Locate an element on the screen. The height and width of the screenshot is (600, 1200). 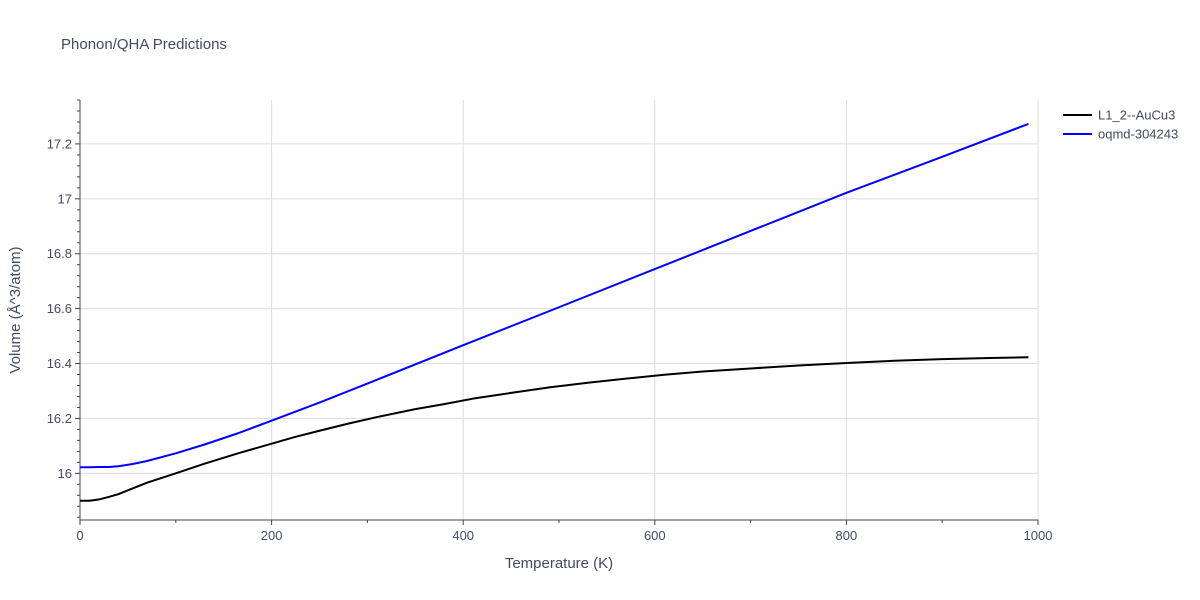
x-tick-label: 0 is located at coordinates (79, 535).